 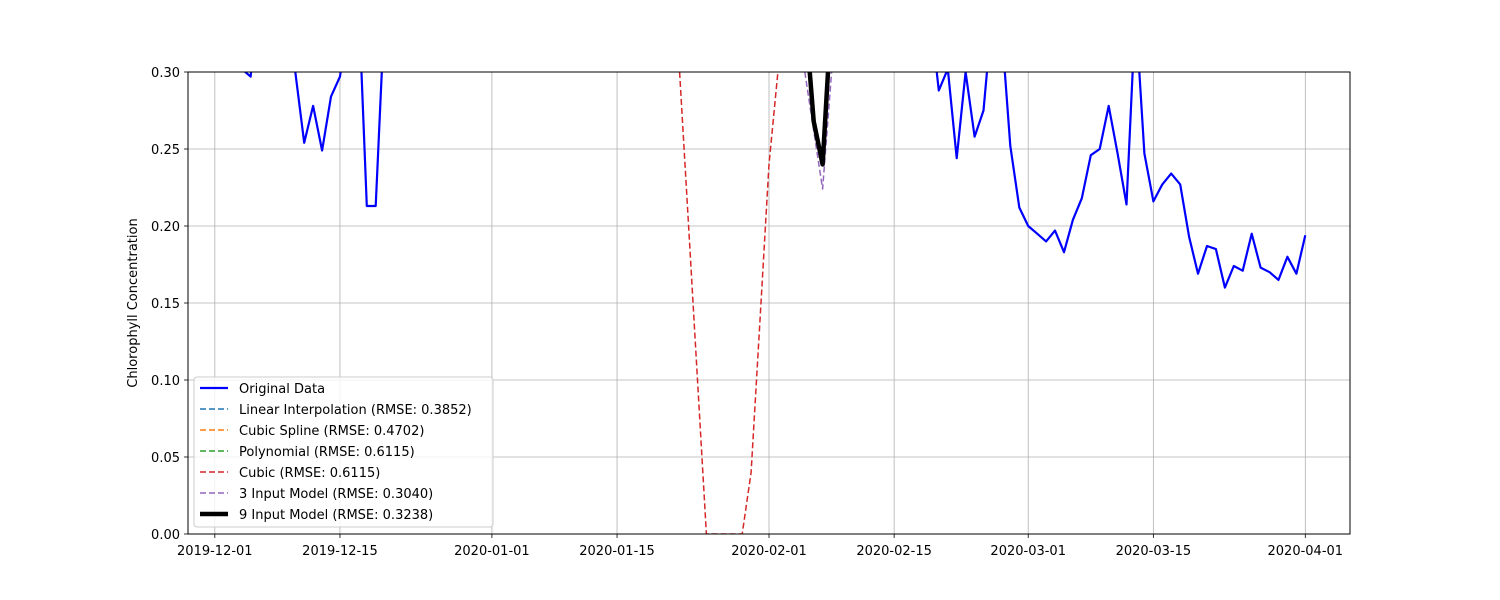 I want to click on x-tick-label: 2020-04-01, so click(x=1306, y=551).